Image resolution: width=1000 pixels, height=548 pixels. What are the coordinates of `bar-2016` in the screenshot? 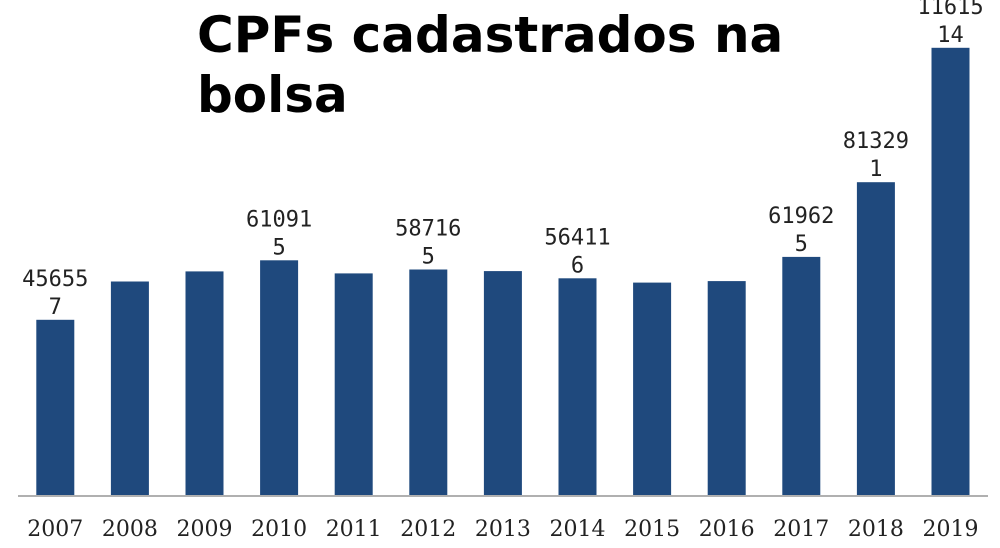 It's located at (726, 388).